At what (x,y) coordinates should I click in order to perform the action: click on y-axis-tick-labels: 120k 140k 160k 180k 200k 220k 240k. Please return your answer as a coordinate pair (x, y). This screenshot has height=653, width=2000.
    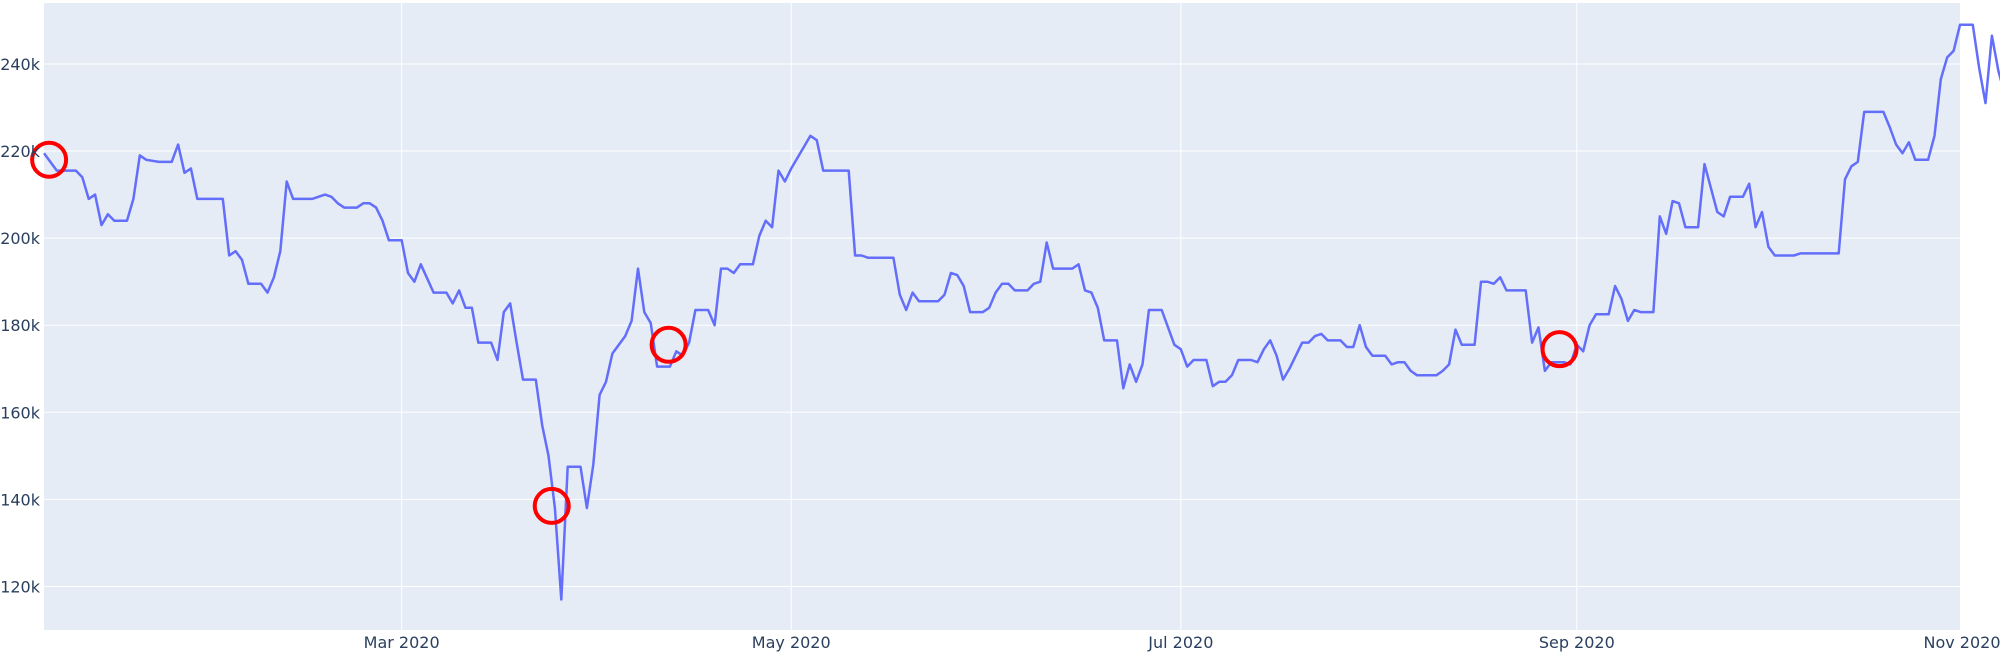
    Looking at the image, I should click on (20, 325).